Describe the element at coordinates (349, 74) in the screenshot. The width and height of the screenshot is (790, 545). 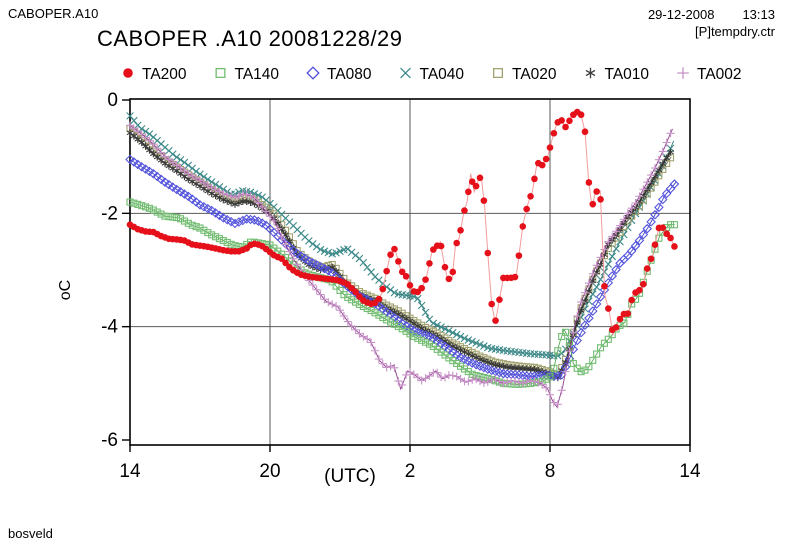
I see `legend-label: TA080` at that location.